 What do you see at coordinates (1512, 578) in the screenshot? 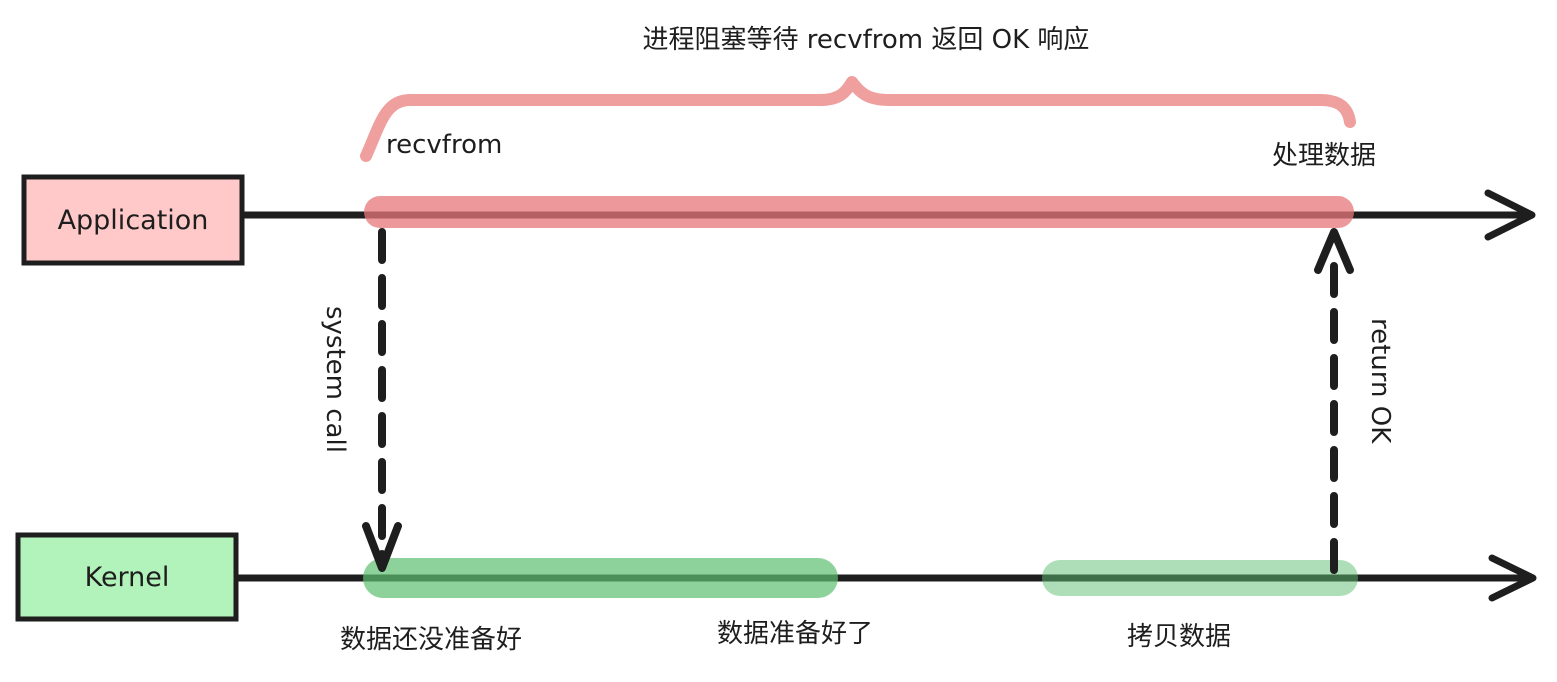
I see `kernel-arrowhead` at bounding box center [1512, 578].